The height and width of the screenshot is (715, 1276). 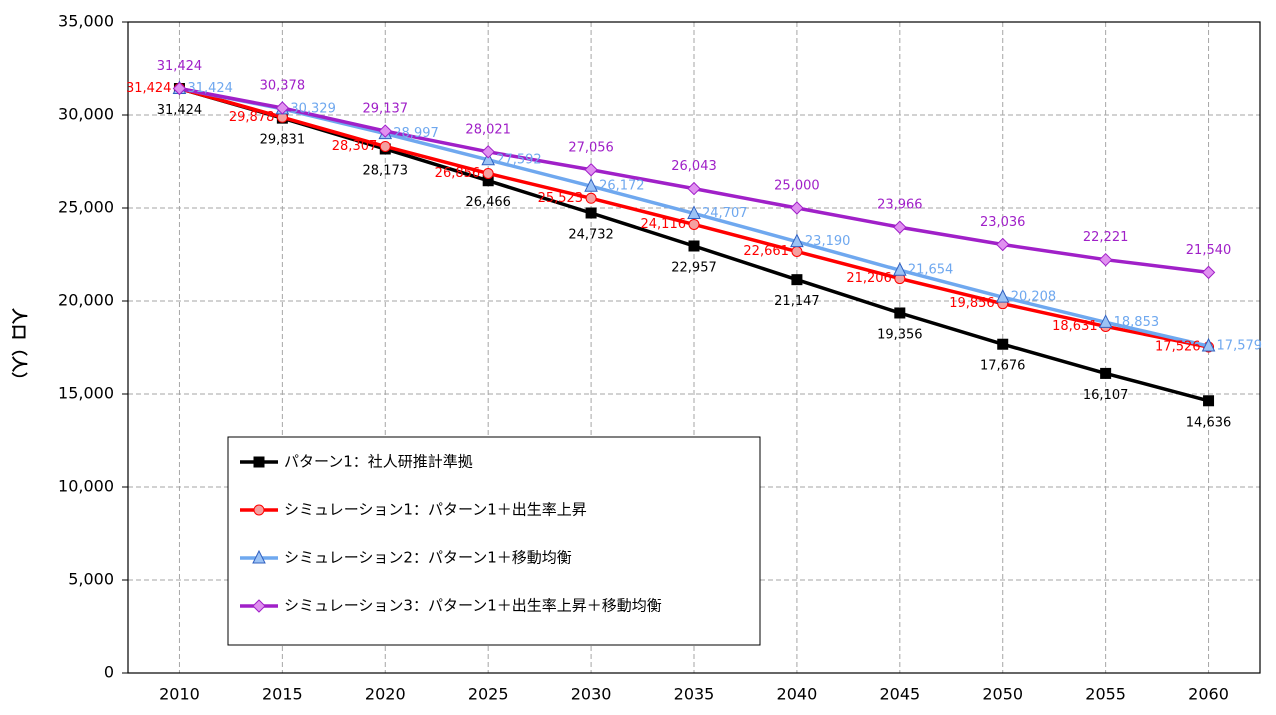 What do you see at coordinates (664, 224) in the screenshot?
I see `value-label: 24,116` at bounding box center [664, 224].